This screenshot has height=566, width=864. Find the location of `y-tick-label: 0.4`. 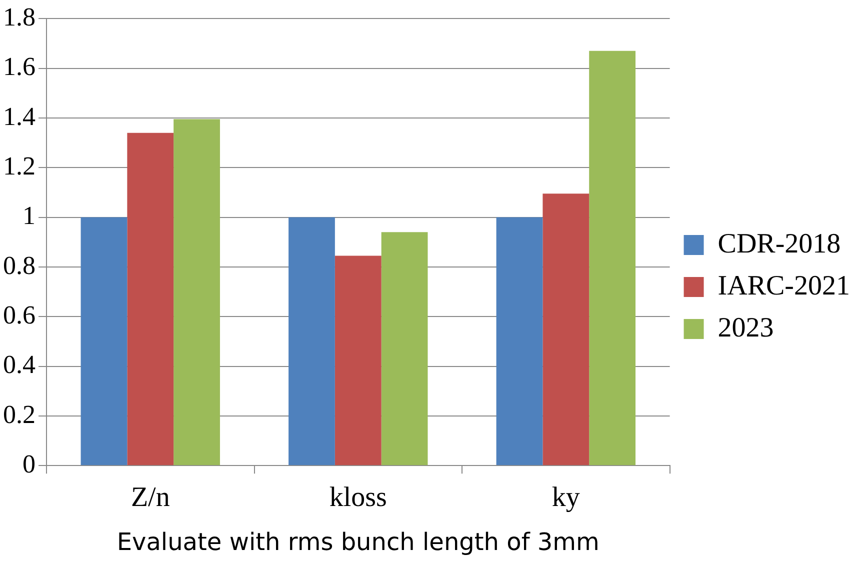

y-tick-label: 0.4 is located at coordinates (19, 365).